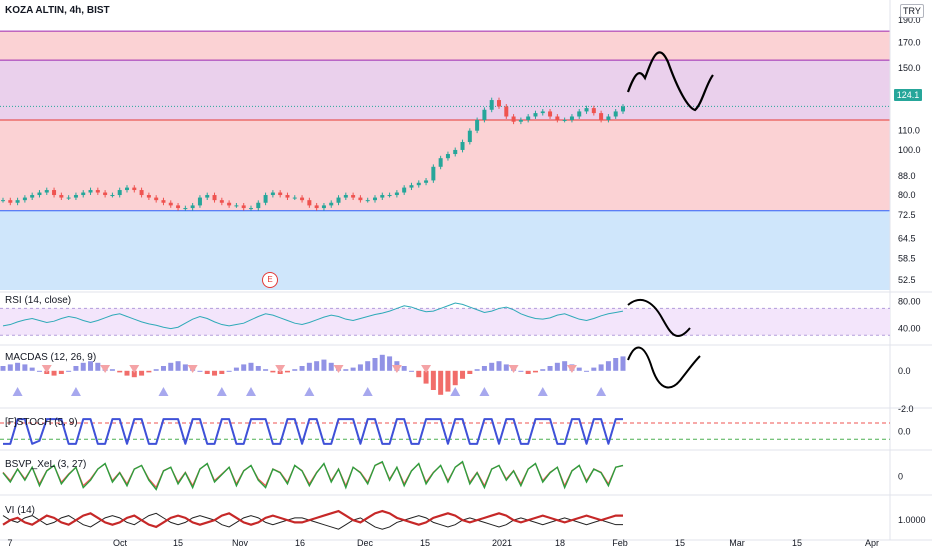 The height and width of the screenshot is (550, 932). Describe the element at coordinates (907, 280) in the screenshot. I see `price-axis-tick: 52.5` at that location.